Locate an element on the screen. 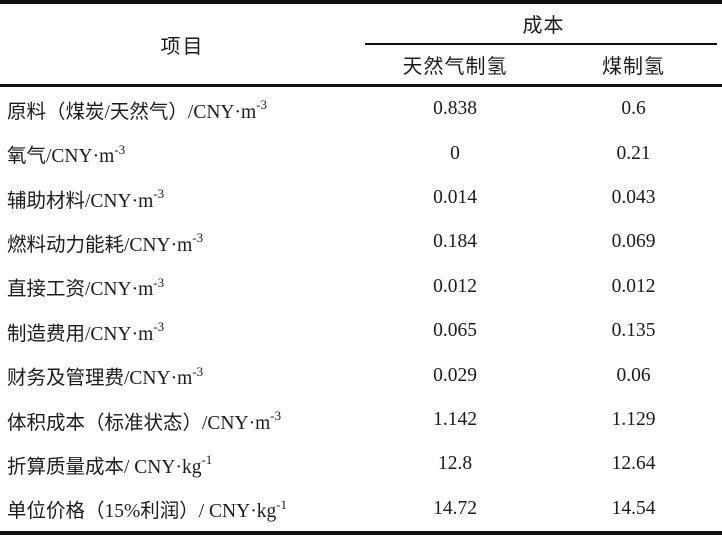 This screenshot has height=535, width=722. row-label: 单位价格（15%利润）/ CNY·kg-1 is located at coordinates (182, 508).